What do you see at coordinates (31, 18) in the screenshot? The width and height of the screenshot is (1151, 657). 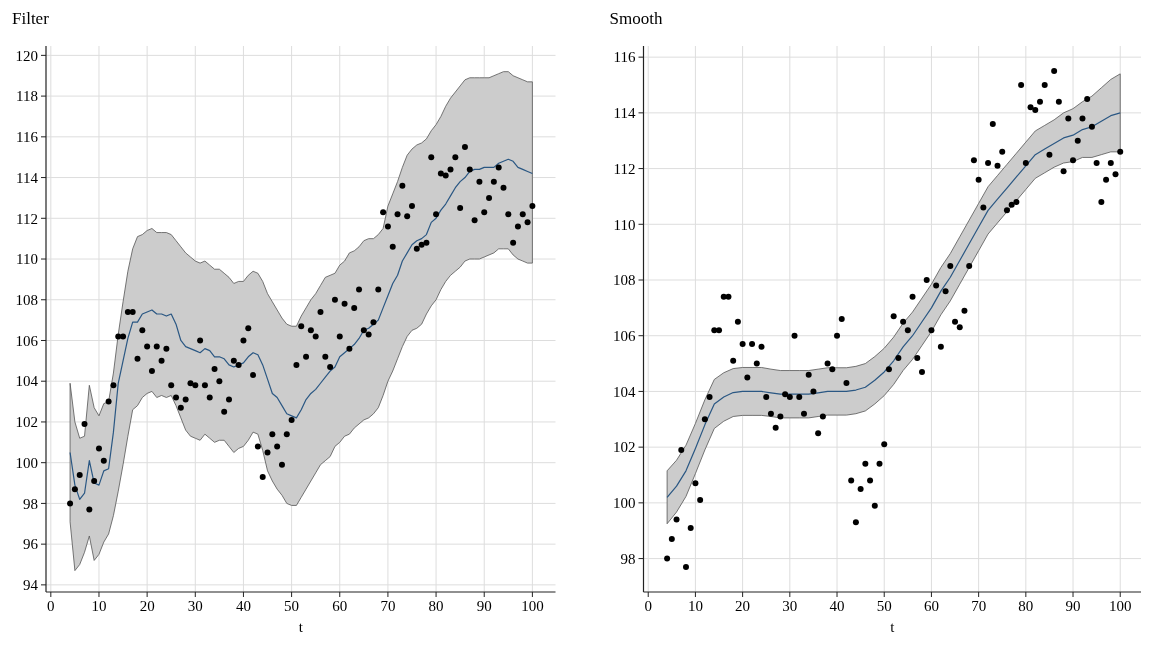 I see `chart-title: Filter` at bounding box center [31, 18].